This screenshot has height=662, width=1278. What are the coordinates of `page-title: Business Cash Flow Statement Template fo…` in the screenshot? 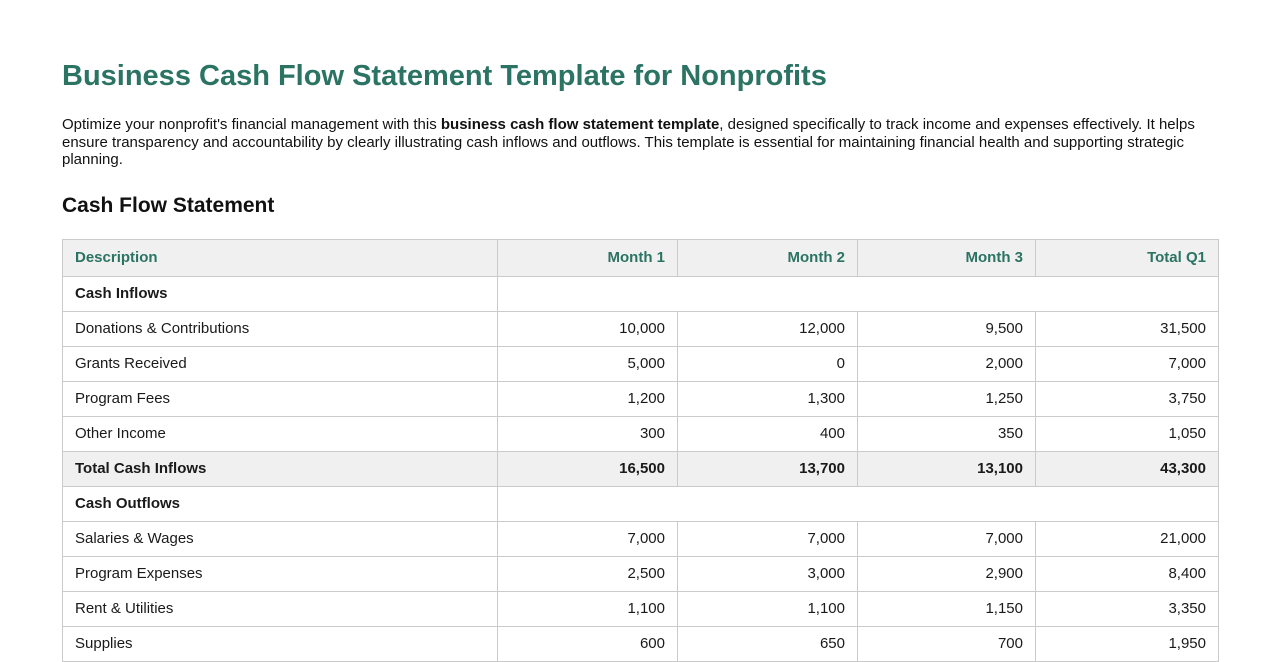 It's located at (444, 76).